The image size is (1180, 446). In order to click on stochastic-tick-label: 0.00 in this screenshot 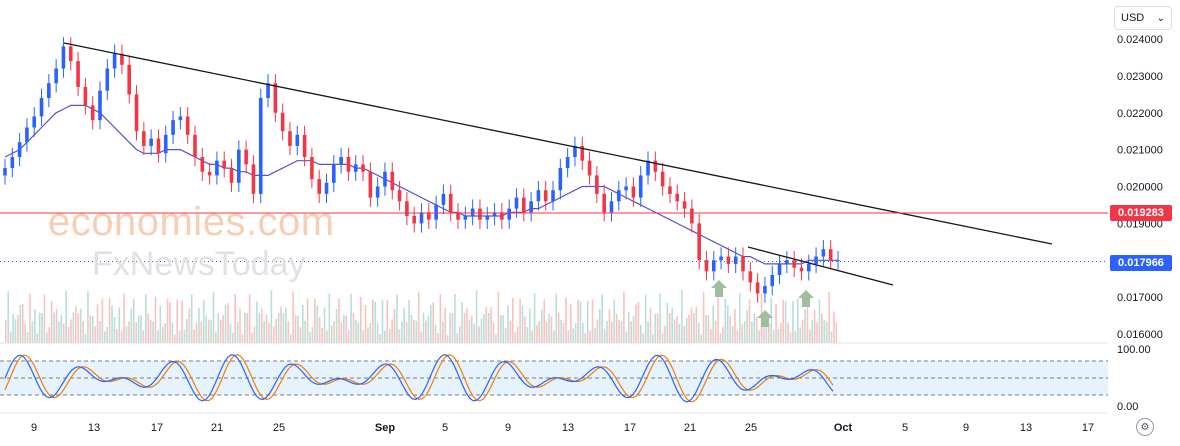, I will do `click(1127, 407)`.